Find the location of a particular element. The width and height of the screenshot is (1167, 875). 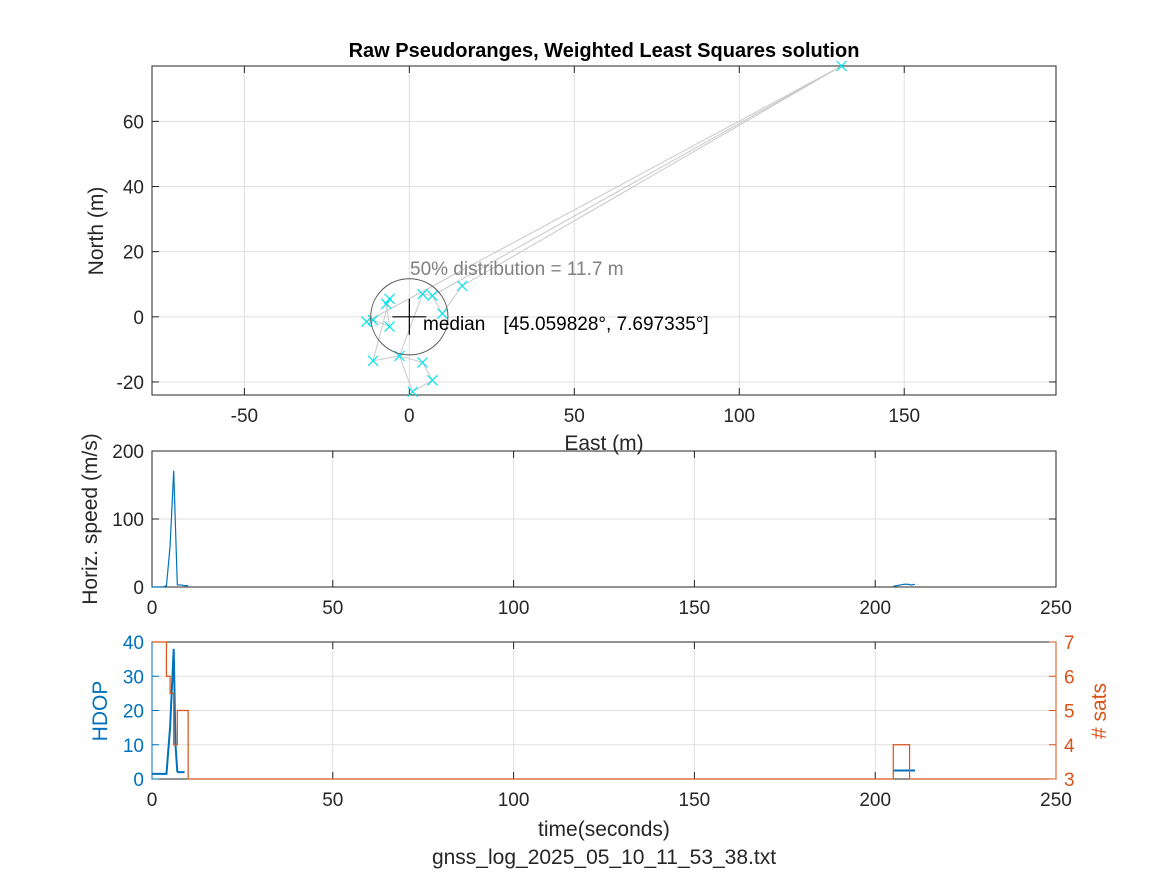

median-text: median is located at coordinates (454, 324).